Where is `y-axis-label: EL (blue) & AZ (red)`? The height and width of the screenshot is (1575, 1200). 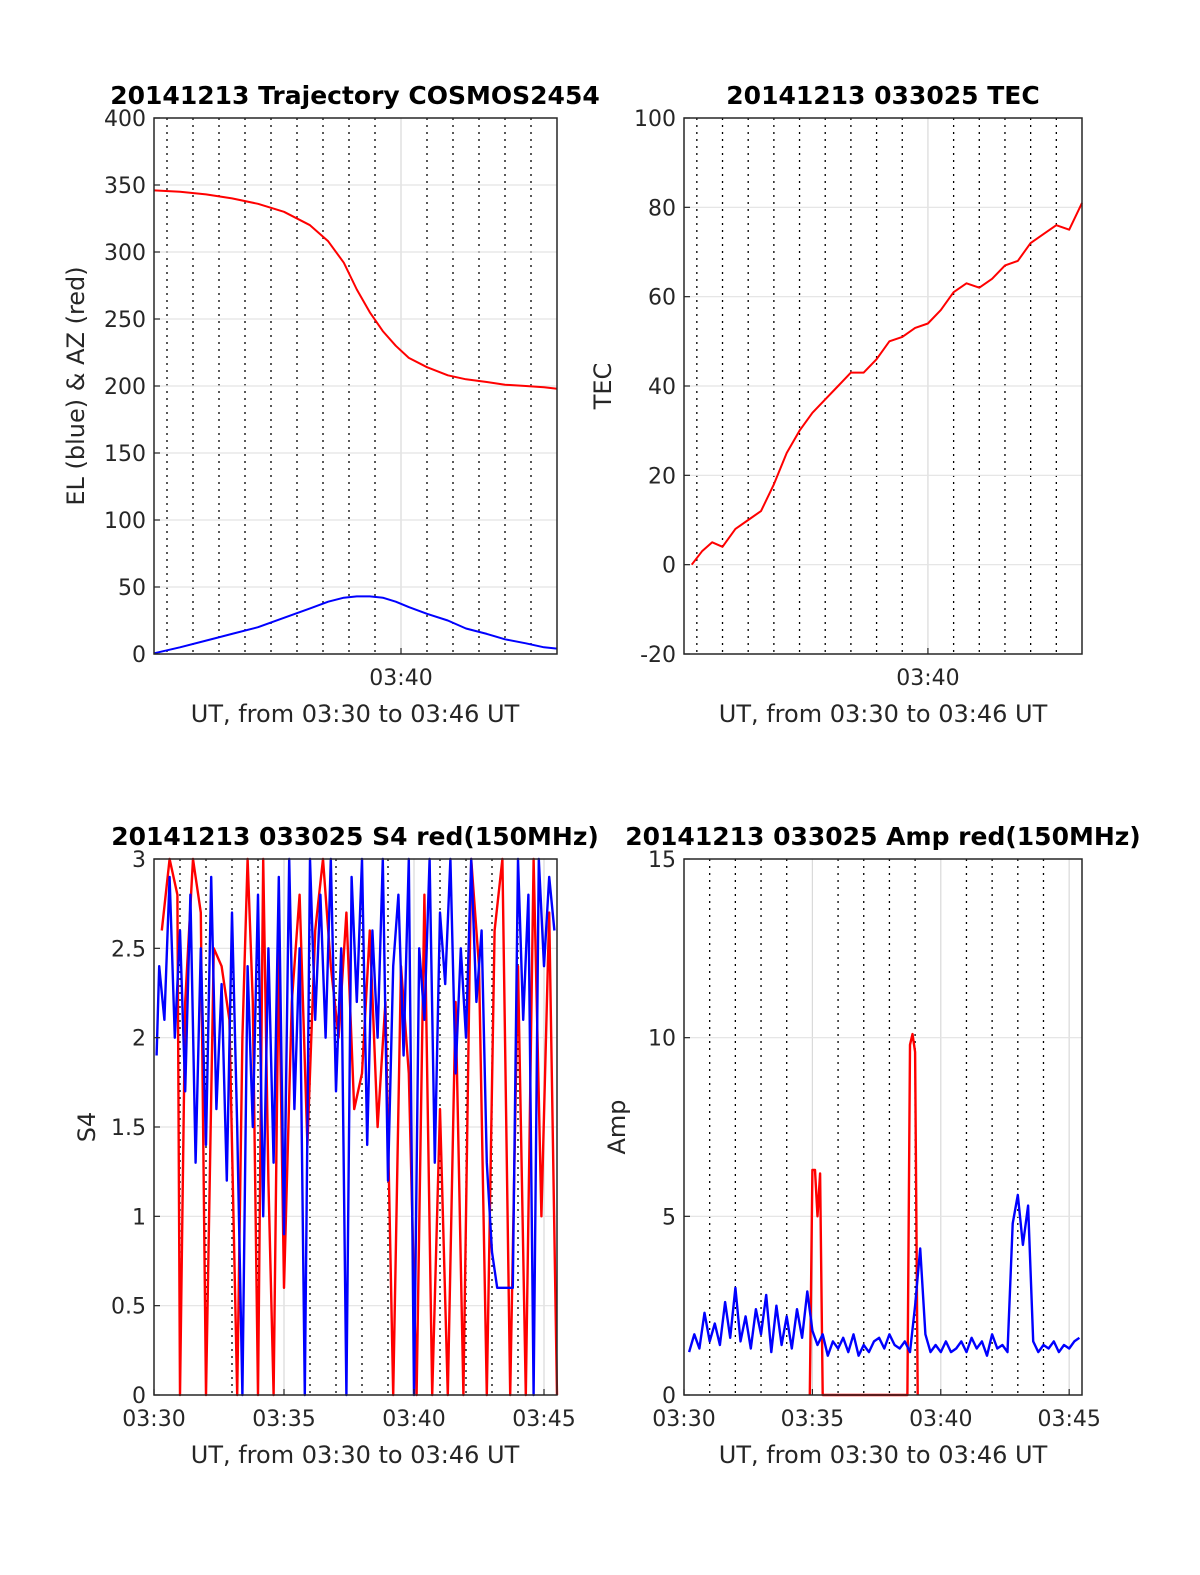
y-axis-label: EL (blue) & AZ (red) is located at coordinates (76, 385).